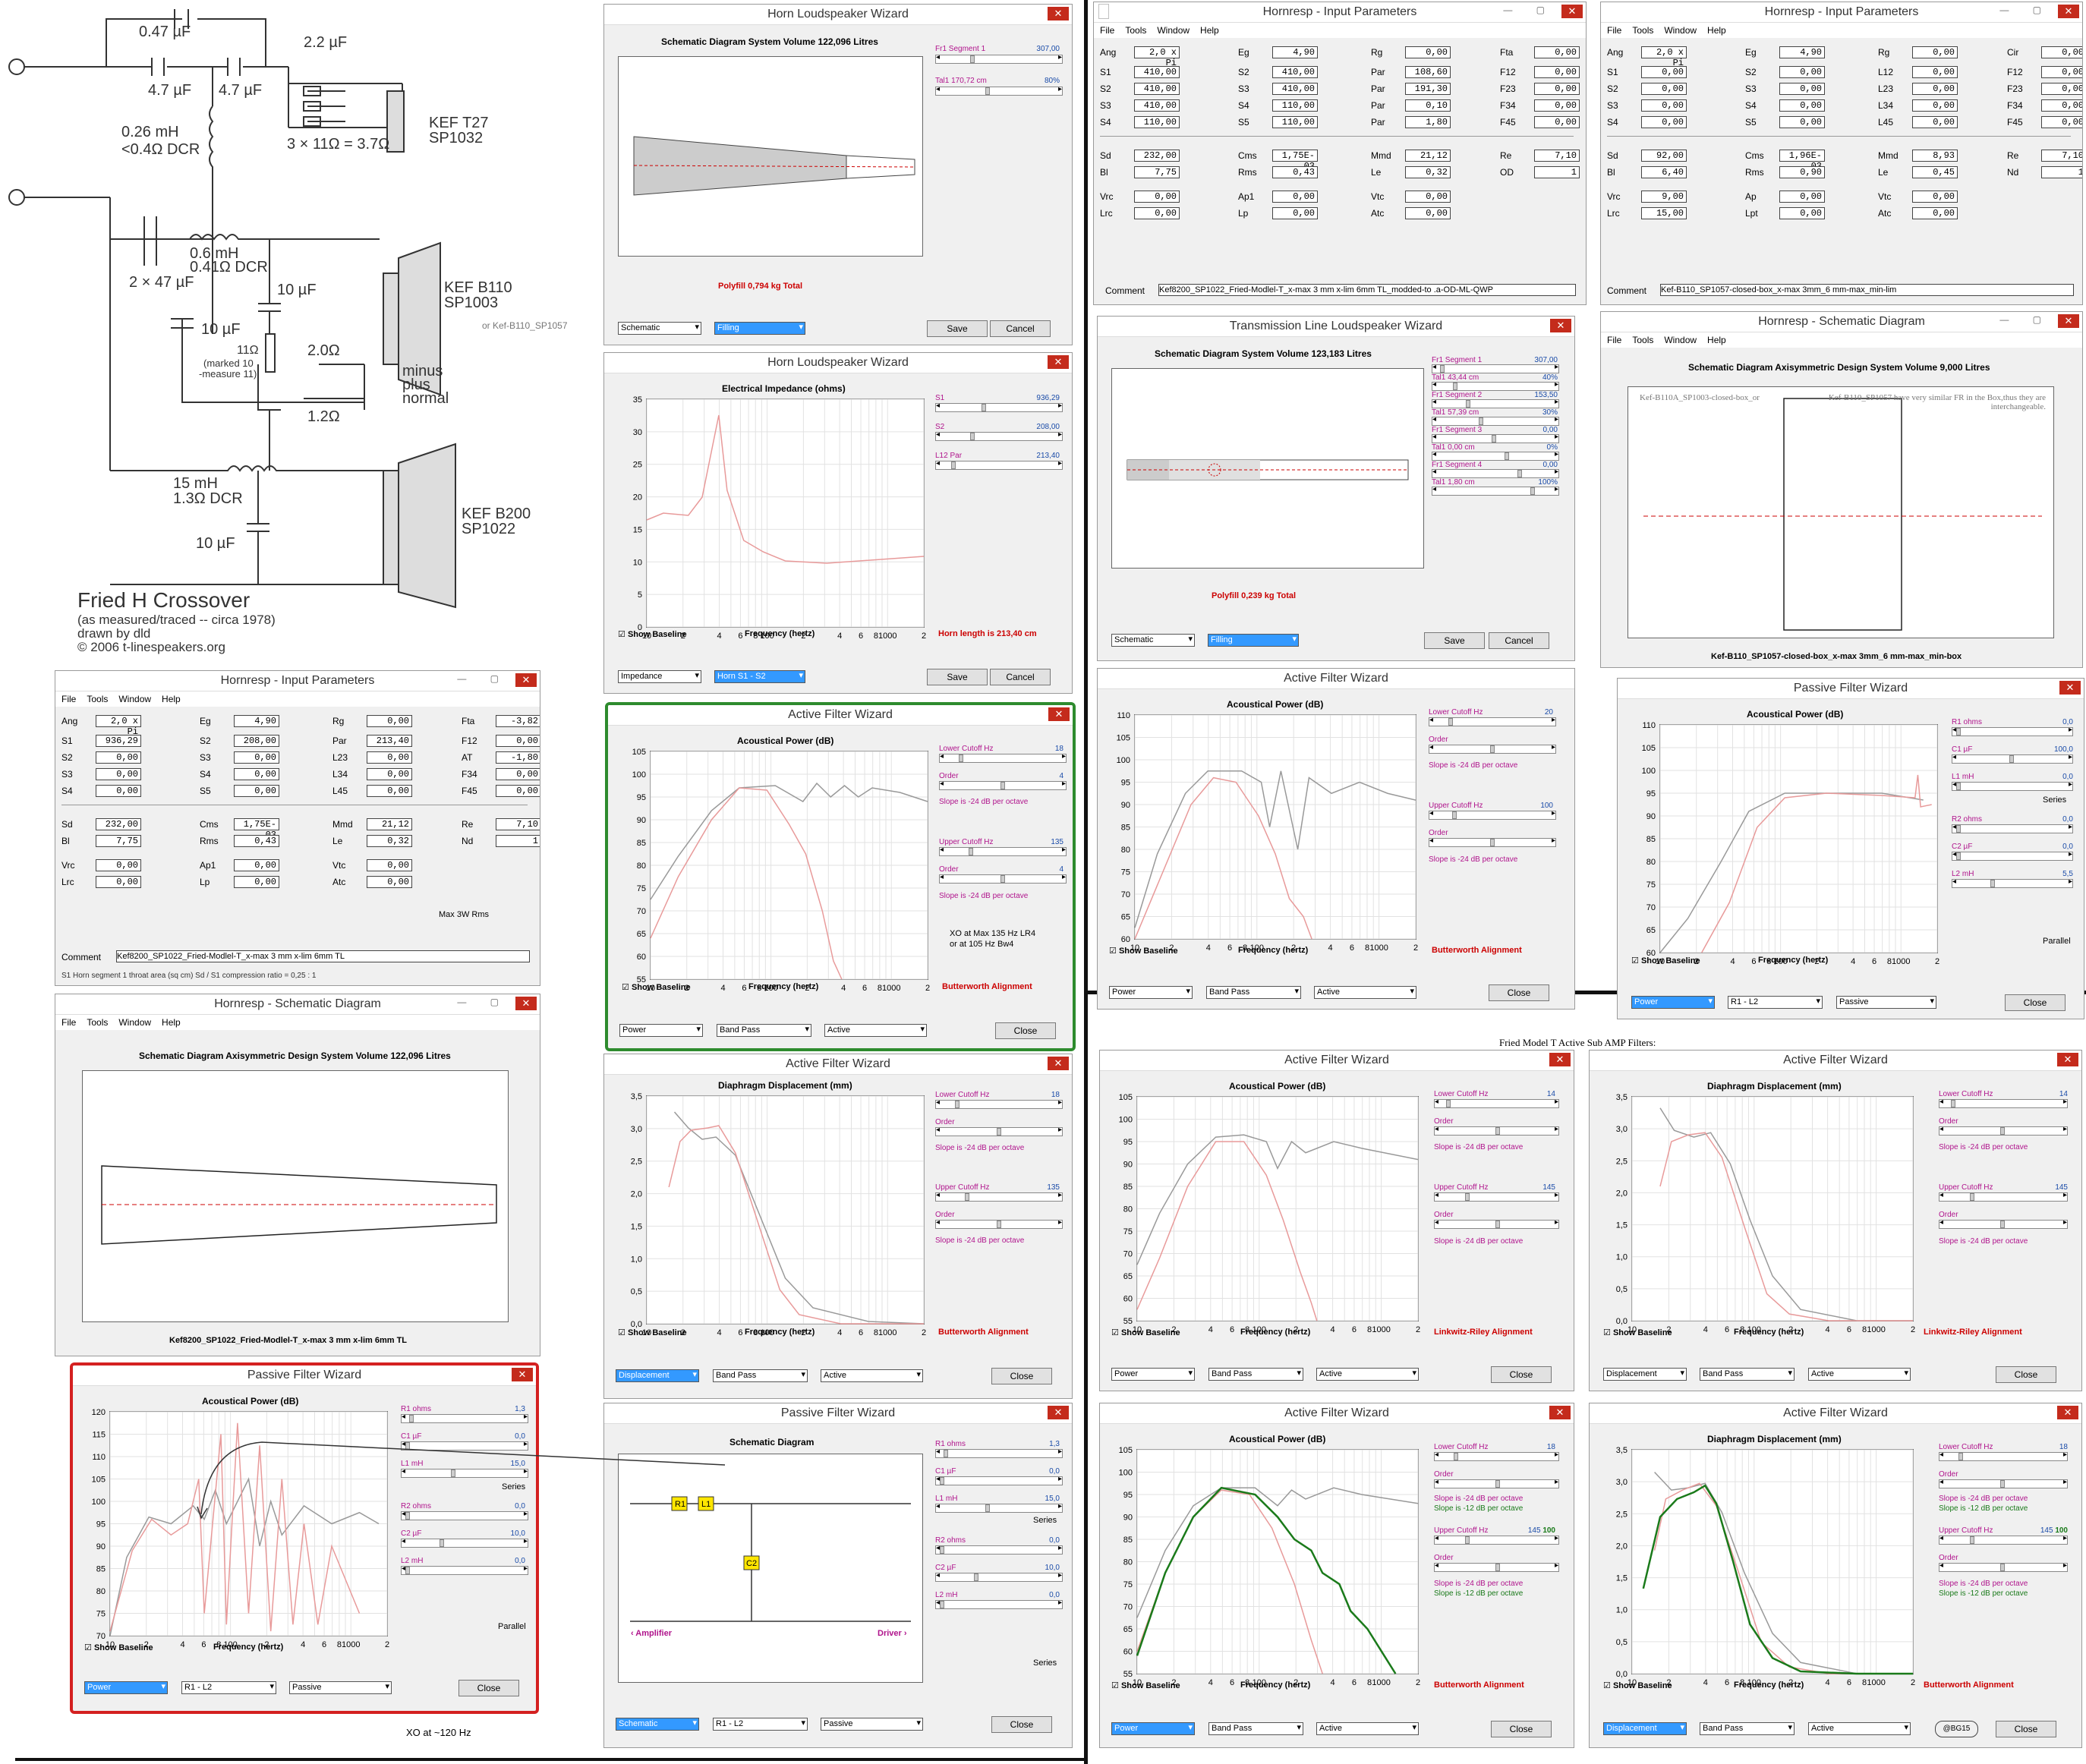 The image size is (2086, 1764). I want to click on param-field: 1, so click(1557, 172).